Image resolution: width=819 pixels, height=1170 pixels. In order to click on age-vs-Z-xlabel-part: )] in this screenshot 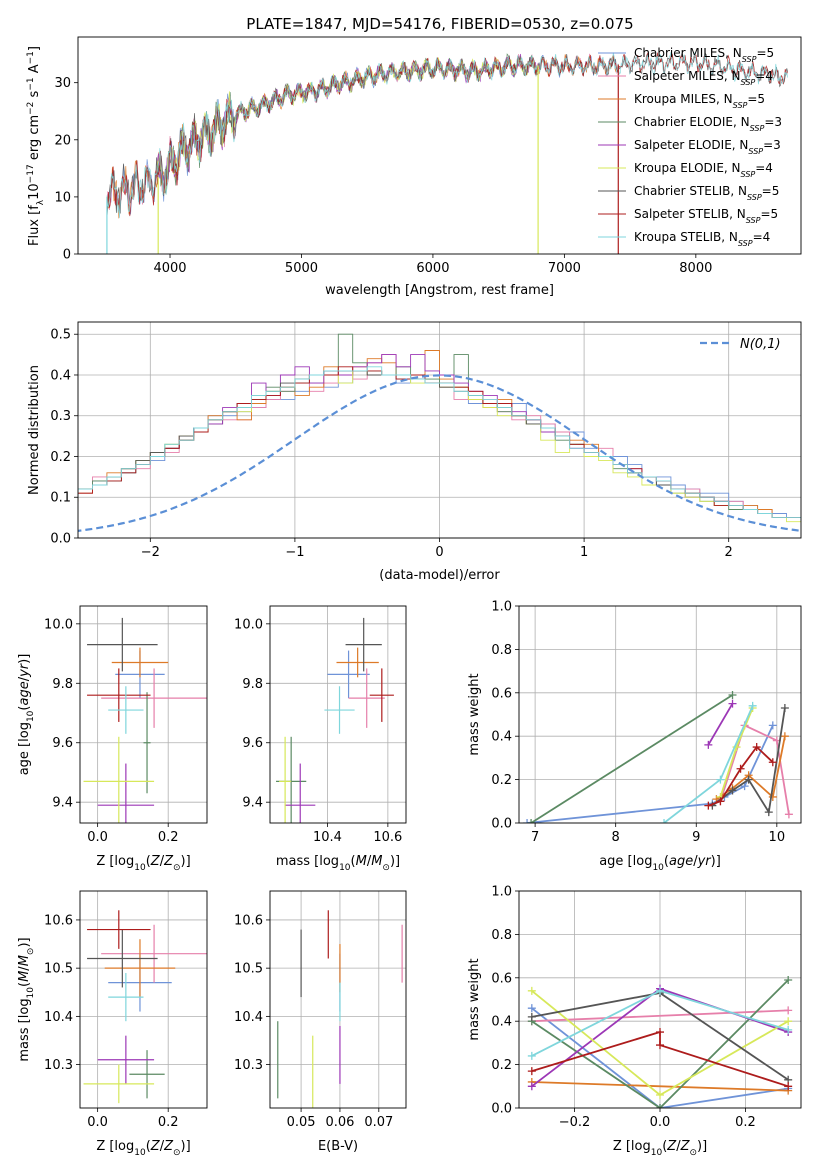, I will do `click(186, 861)`.